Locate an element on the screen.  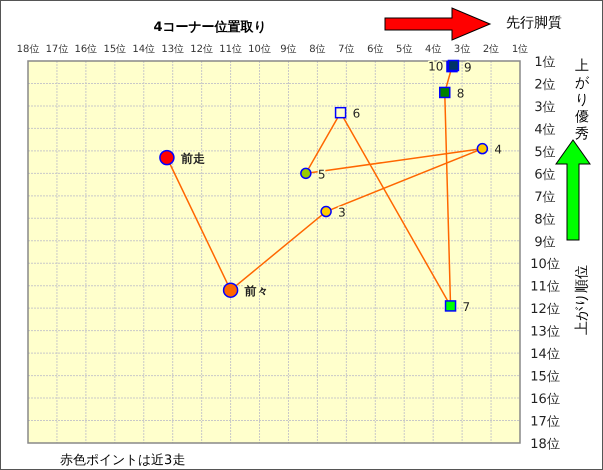
x-tick-label: 8位 is located at coordinates (317, 49).